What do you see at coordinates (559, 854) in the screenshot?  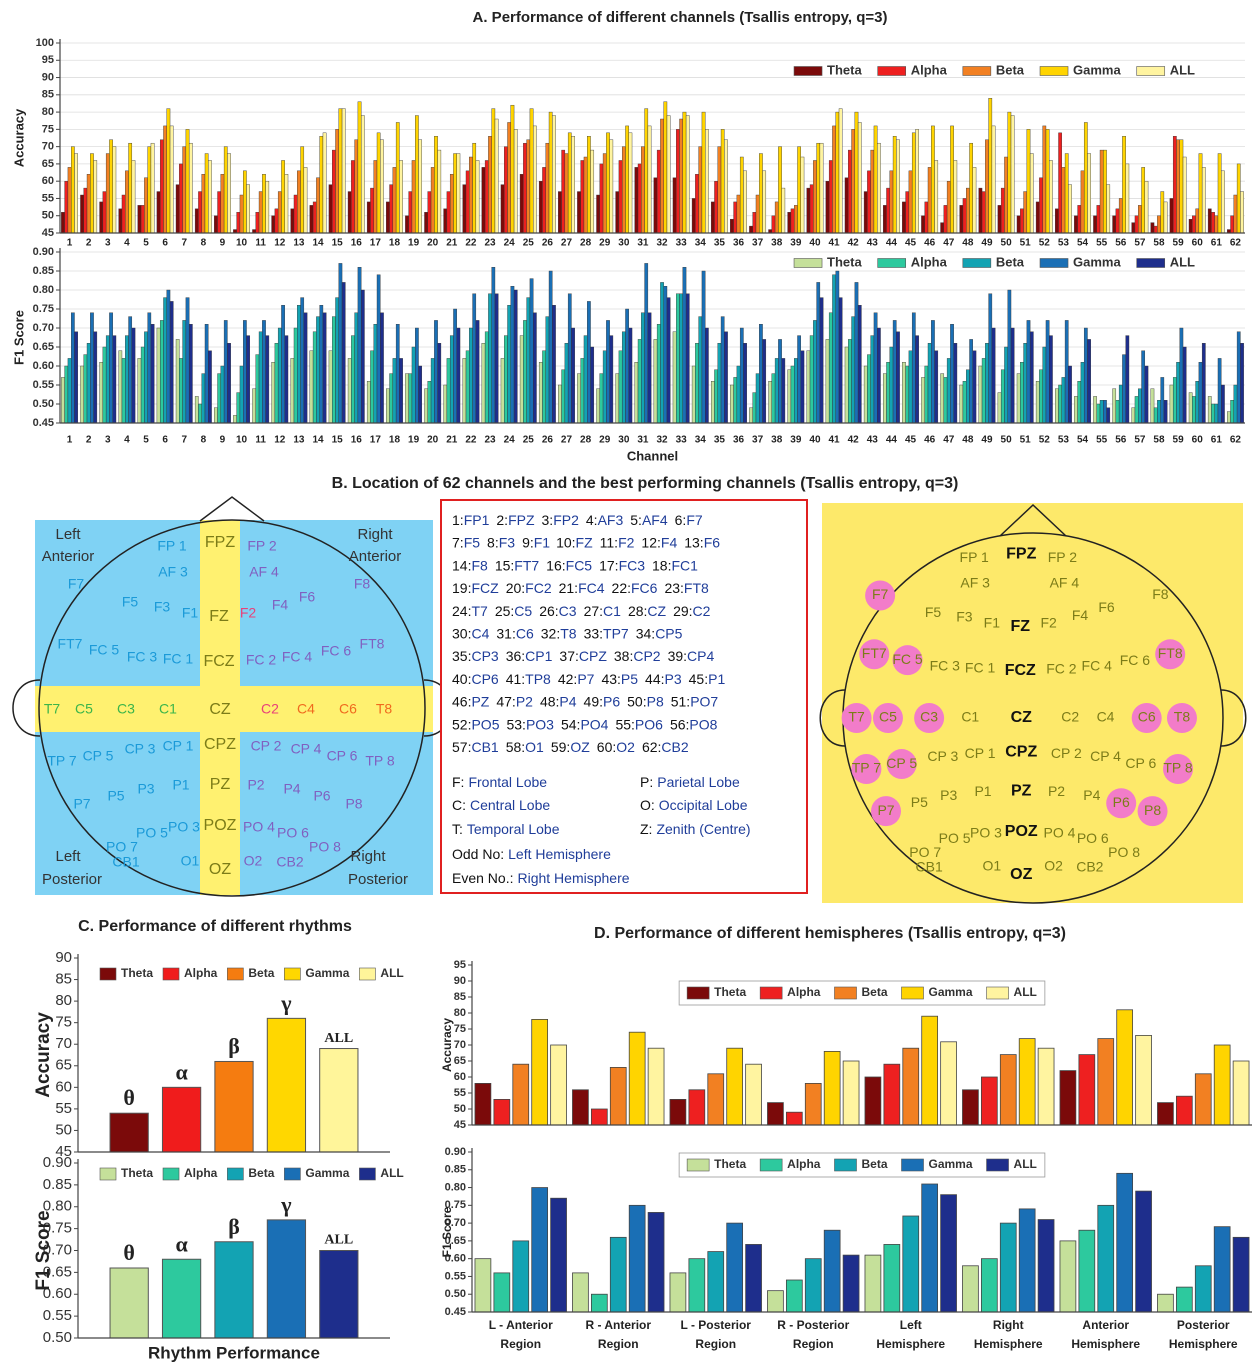 I see `lobe-name: Left Hemisphere` at bounding box center [559, 854].